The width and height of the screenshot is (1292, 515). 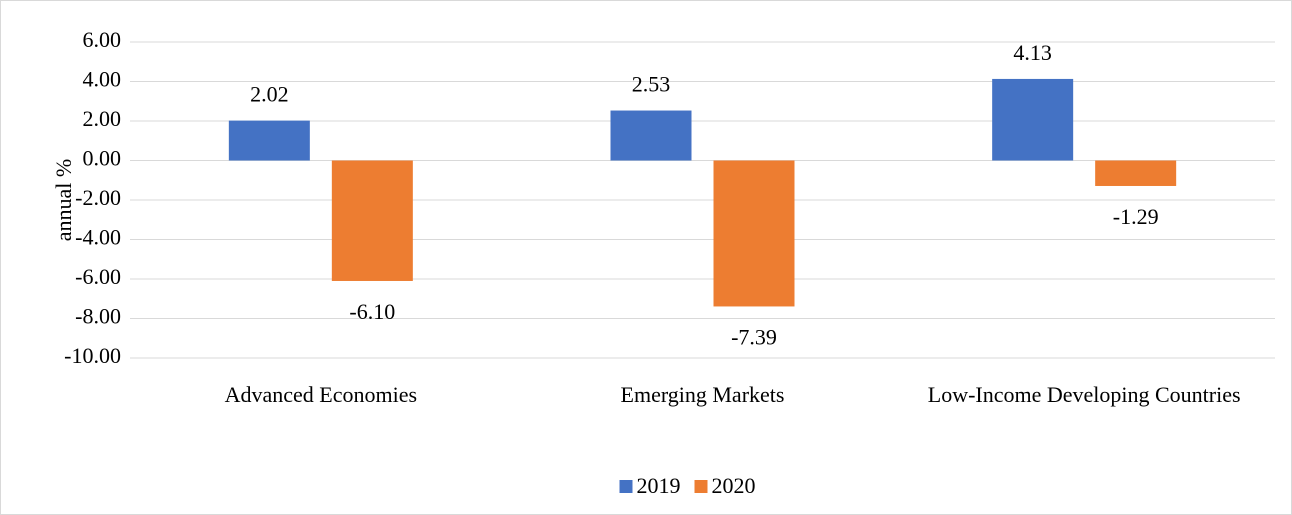 I want to click on data-label: -7.39, so click(x=754, y=336).